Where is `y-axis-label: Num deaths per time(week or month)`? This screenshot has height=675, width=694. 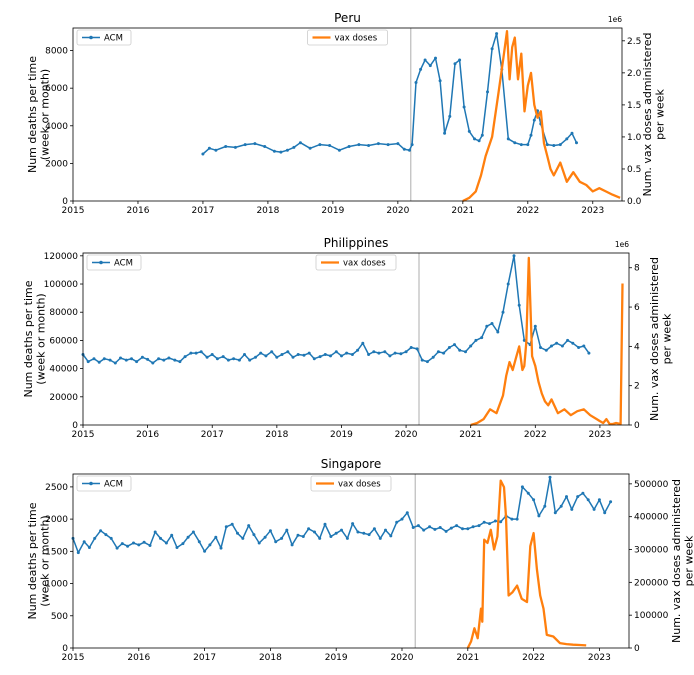
y-axis-label: Num deaths per time(week or month) is located at coordinates (35, 338).